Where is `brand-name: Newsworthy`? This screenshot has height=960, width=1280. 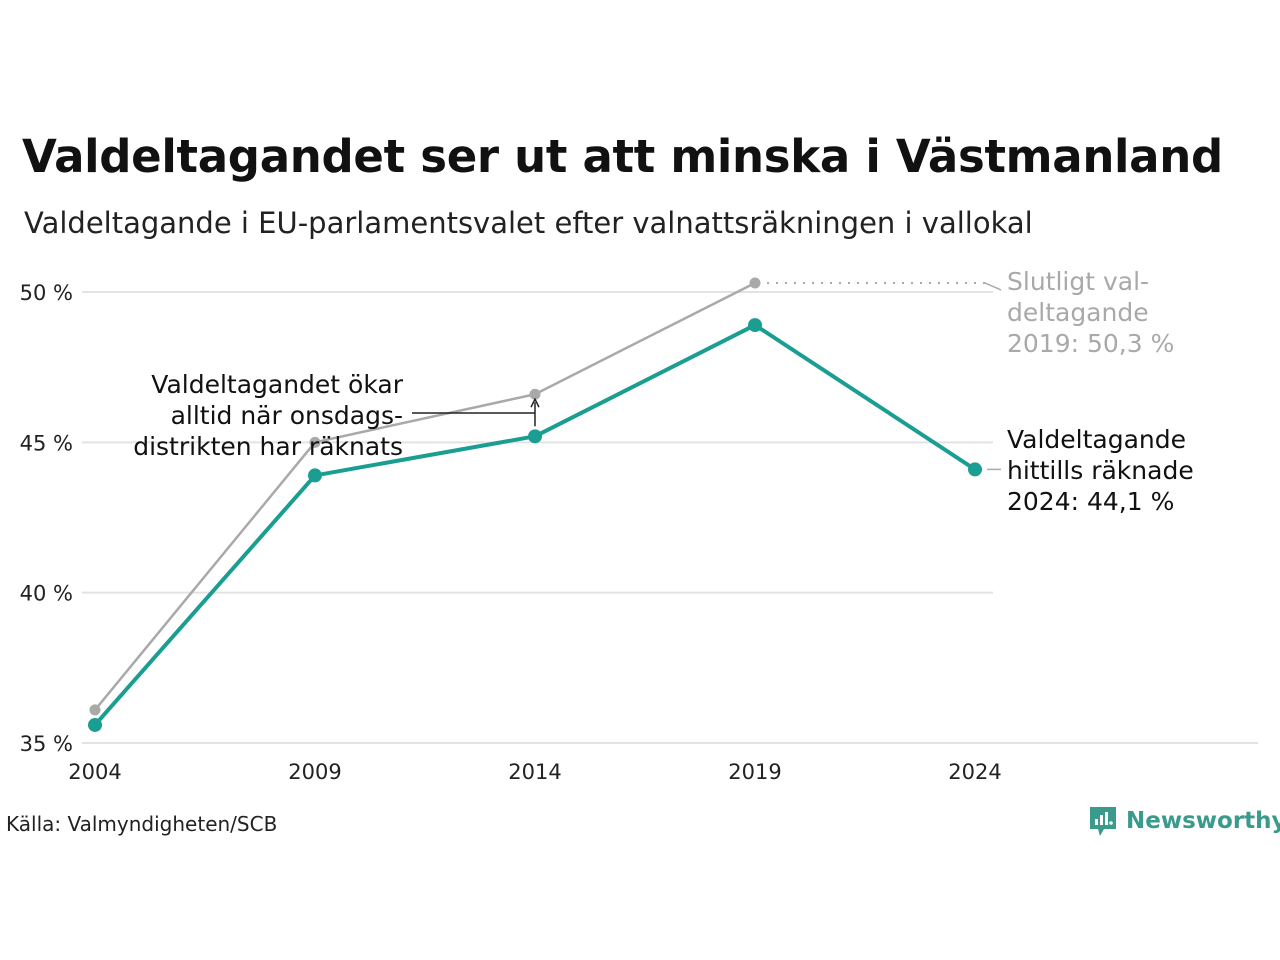 brand-name: Newsworthy is located at coordinates (1203, 821).